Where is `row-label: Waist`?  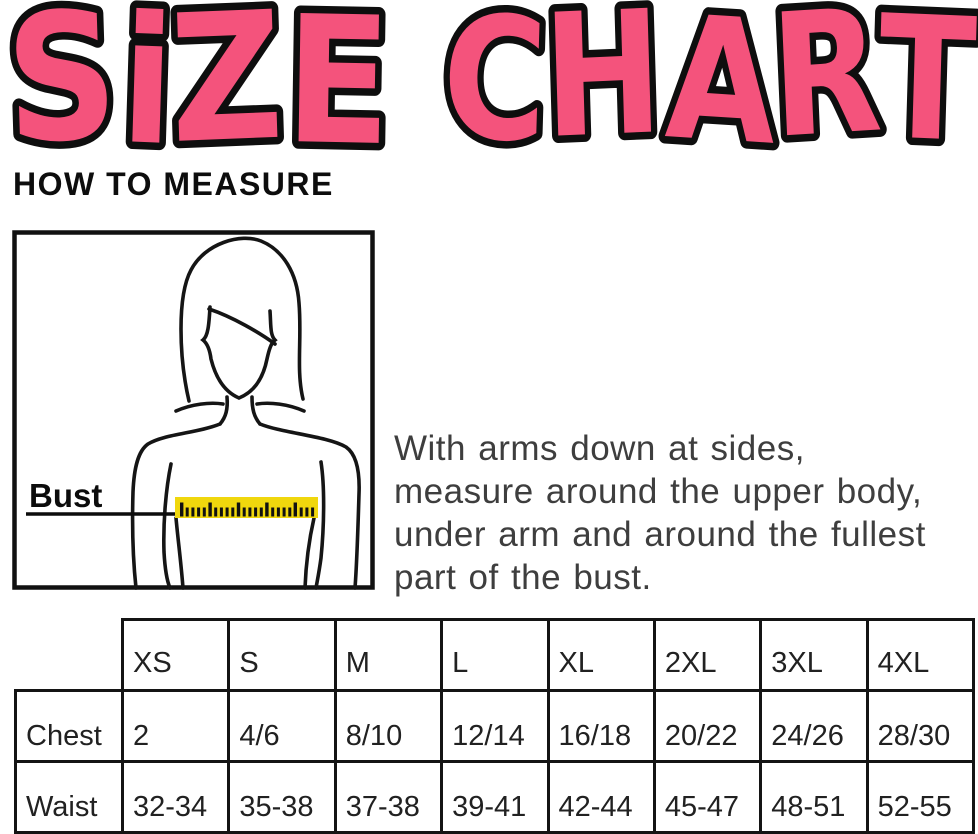
row-label: Waist is located at coordinates (69, 797).